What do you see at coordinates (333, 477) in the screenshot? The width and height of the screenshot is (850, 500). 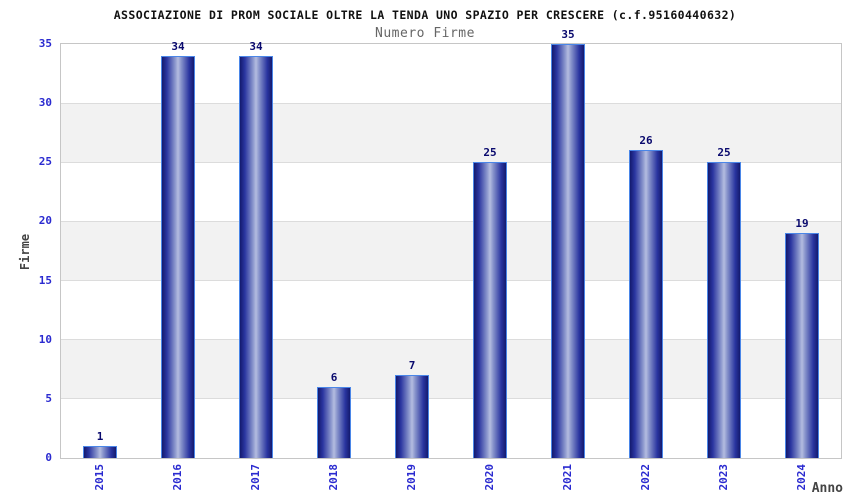 I see `x-tick-label: 2018` at bounding box center [333, 477].